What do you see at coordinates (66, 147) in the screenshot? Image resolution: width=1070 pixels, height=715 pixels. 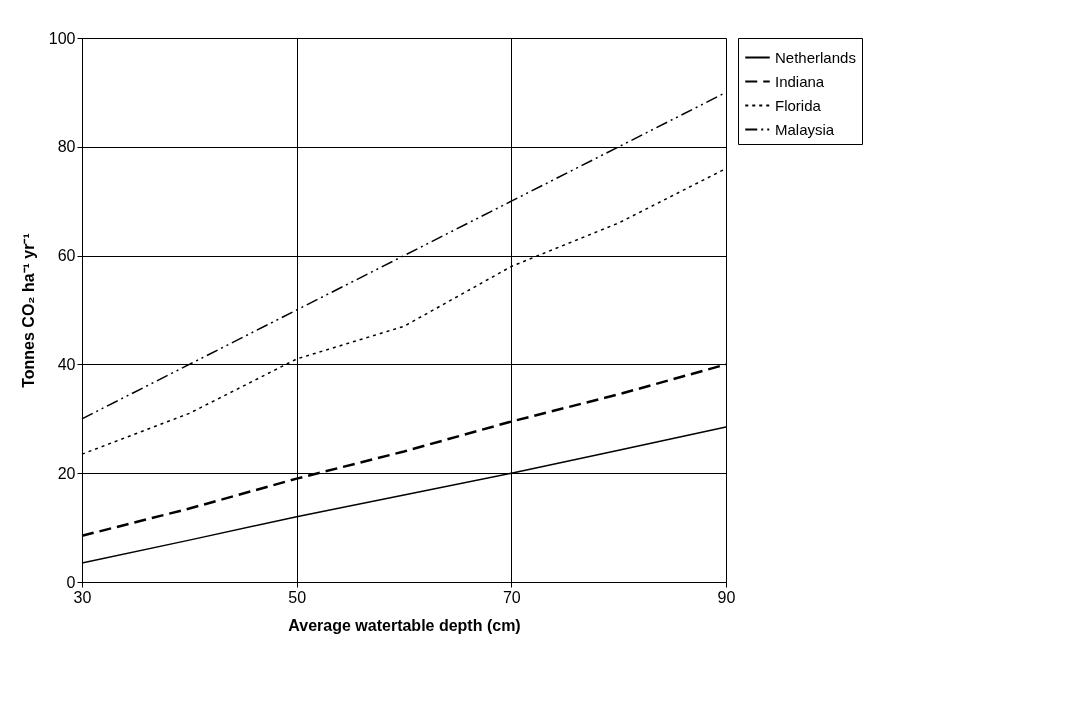 I see `y-tick-label: 80` at bounding box center [66, 147].